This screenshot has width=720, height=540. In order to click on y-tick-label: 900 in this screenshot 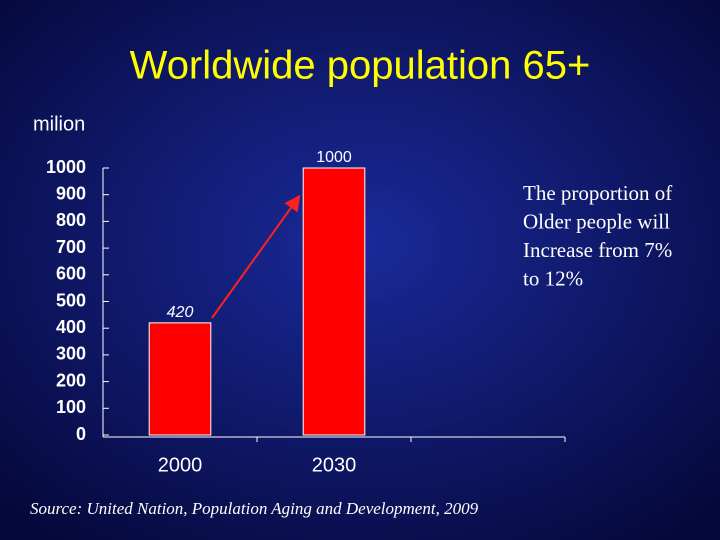, I will do `click(71, 193)`.